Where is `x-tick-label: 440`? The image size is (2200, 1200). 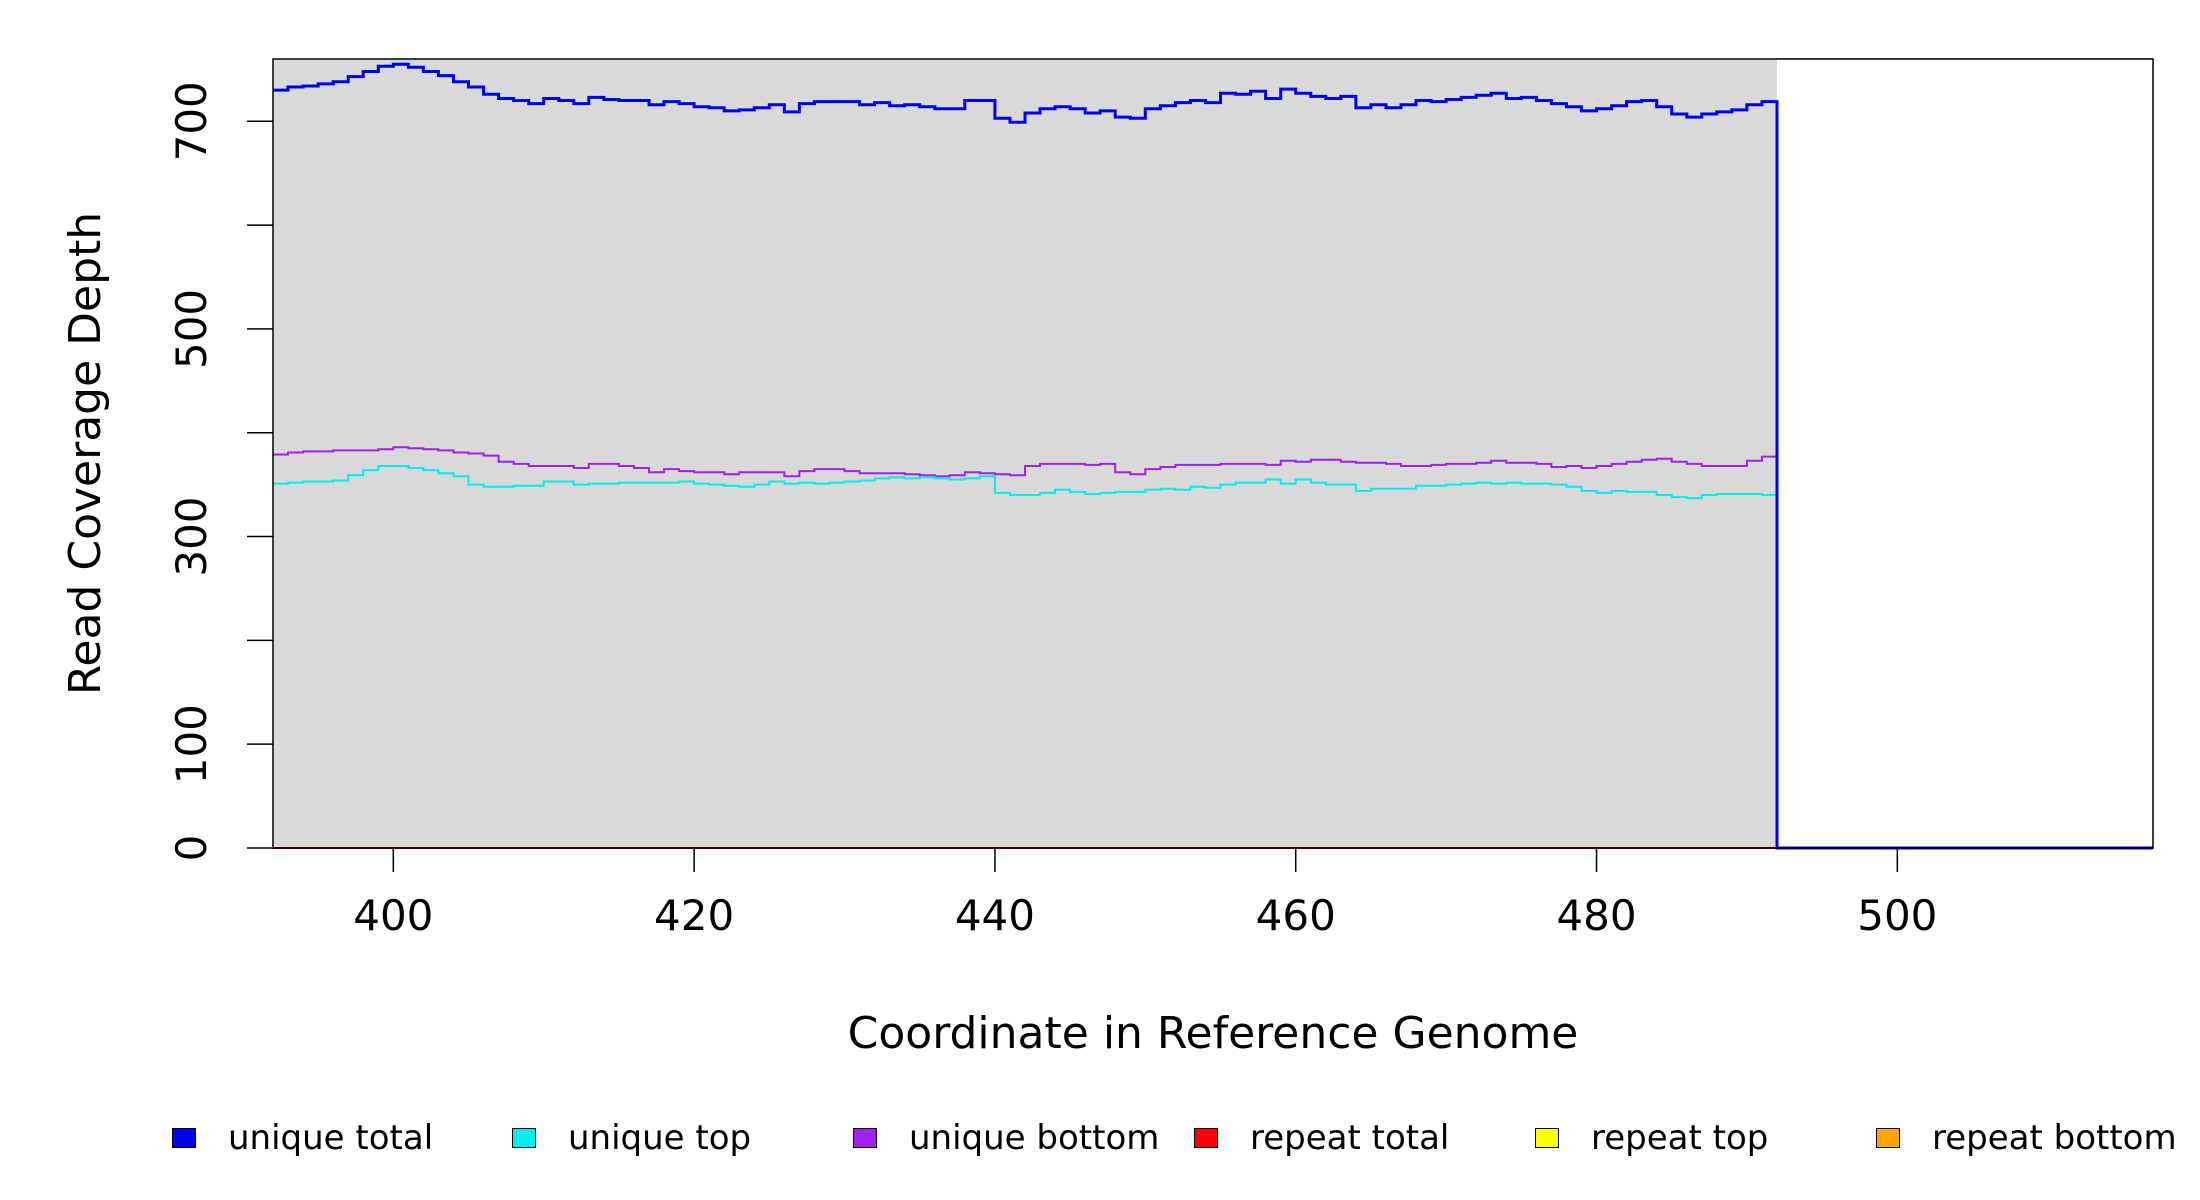 x-tick-label: 440 is located at coordinates (995, 915).